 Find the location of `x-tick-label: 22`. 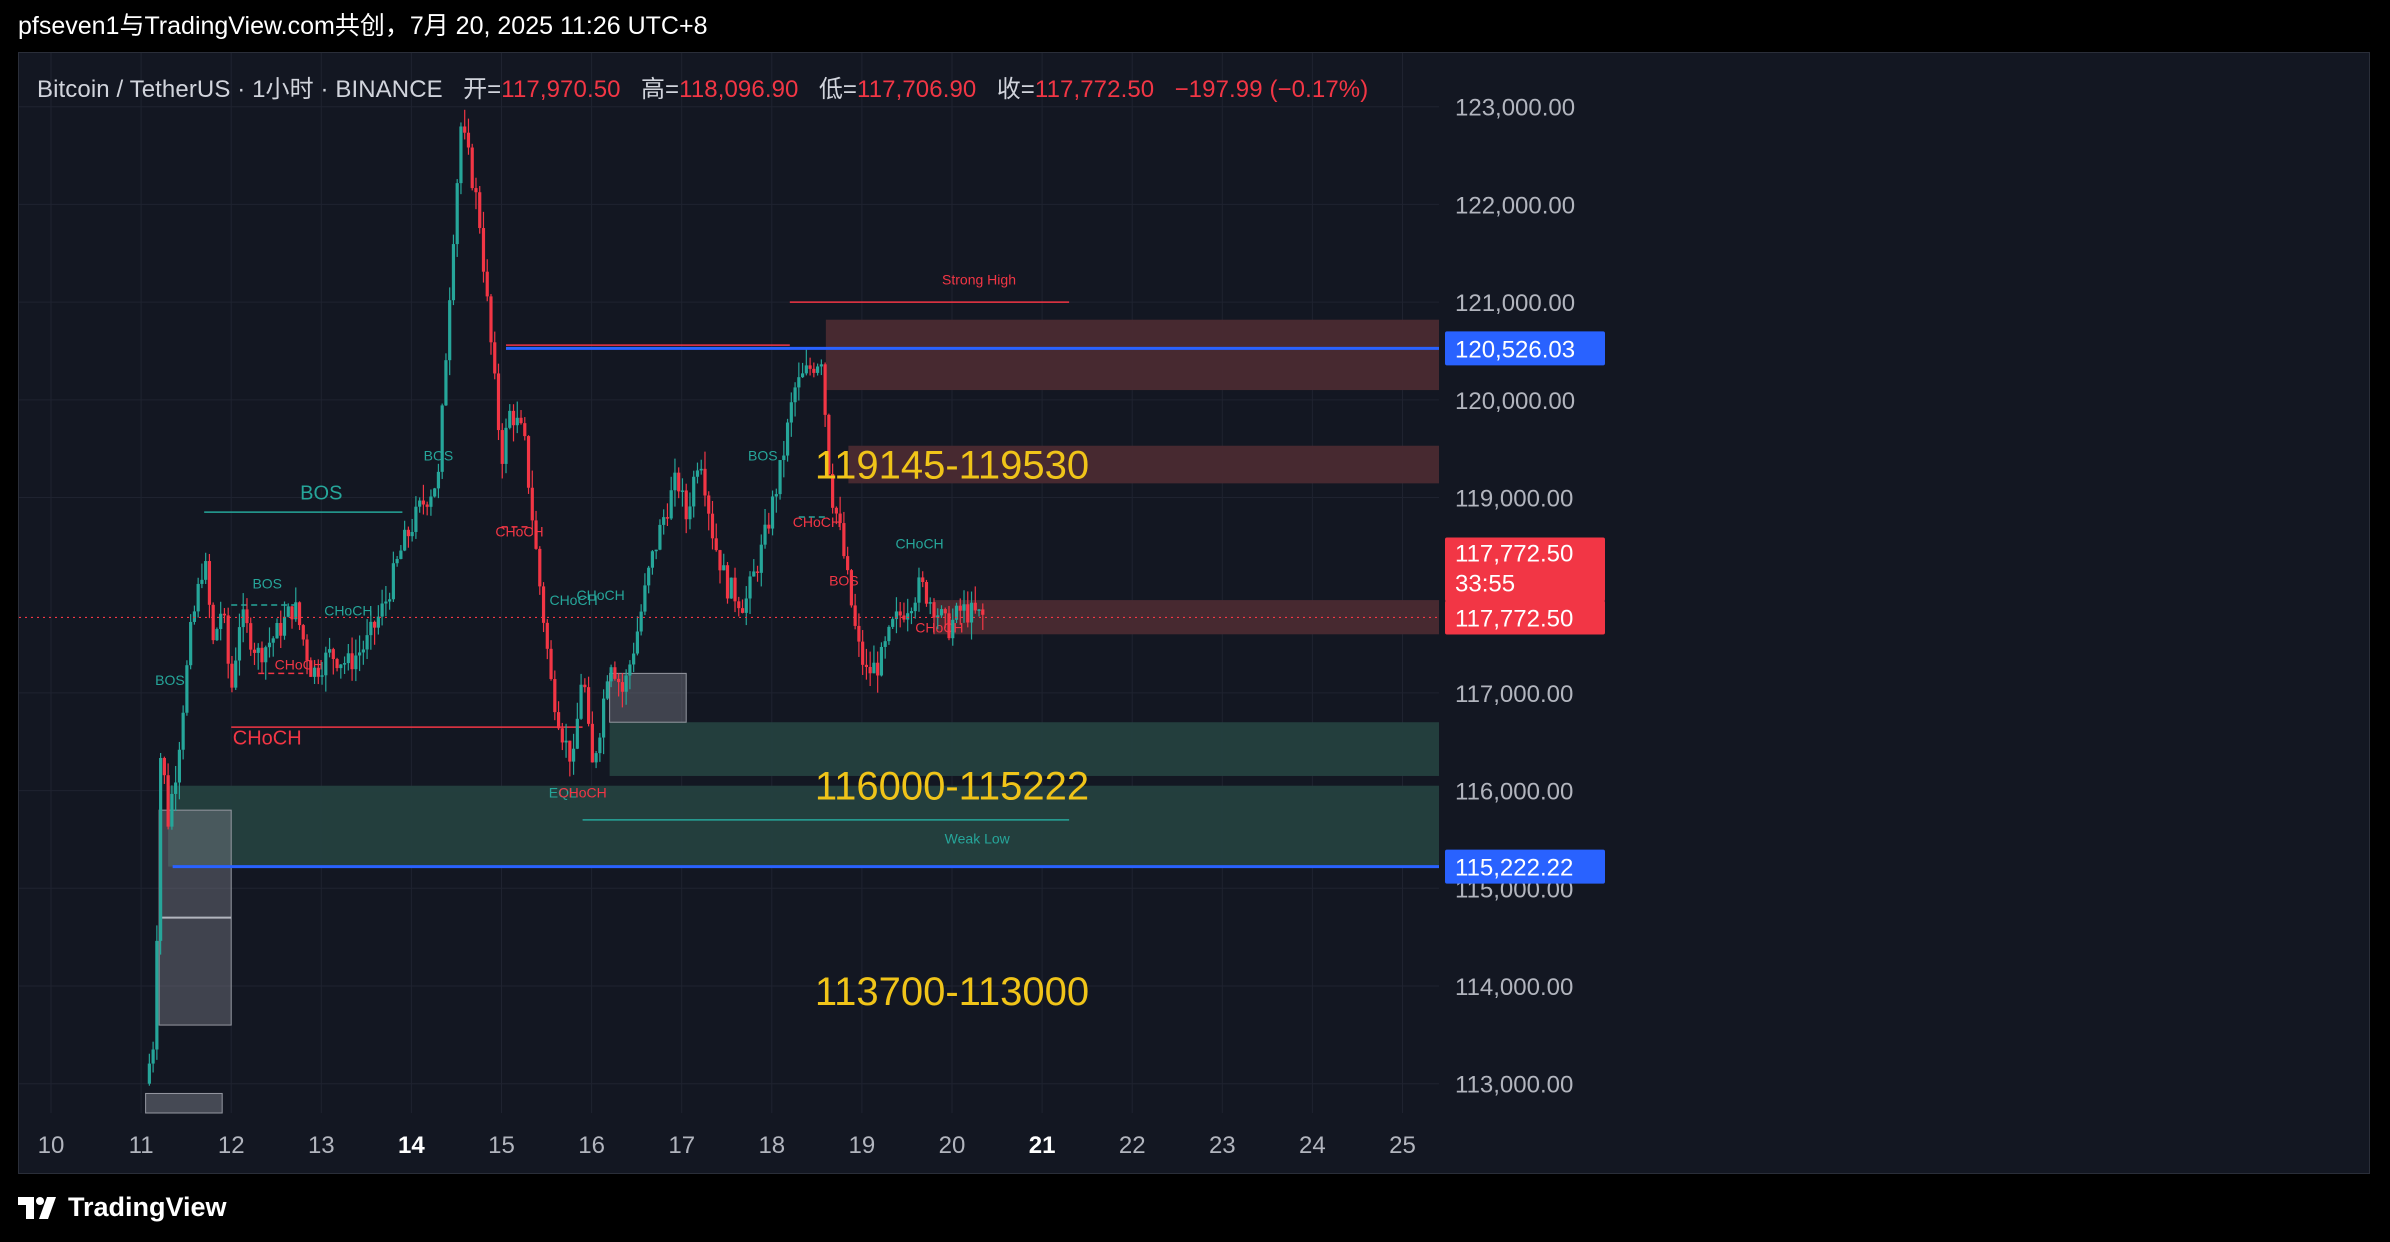

x-tick-label: 22 is located at coordinates (1132, 1145).